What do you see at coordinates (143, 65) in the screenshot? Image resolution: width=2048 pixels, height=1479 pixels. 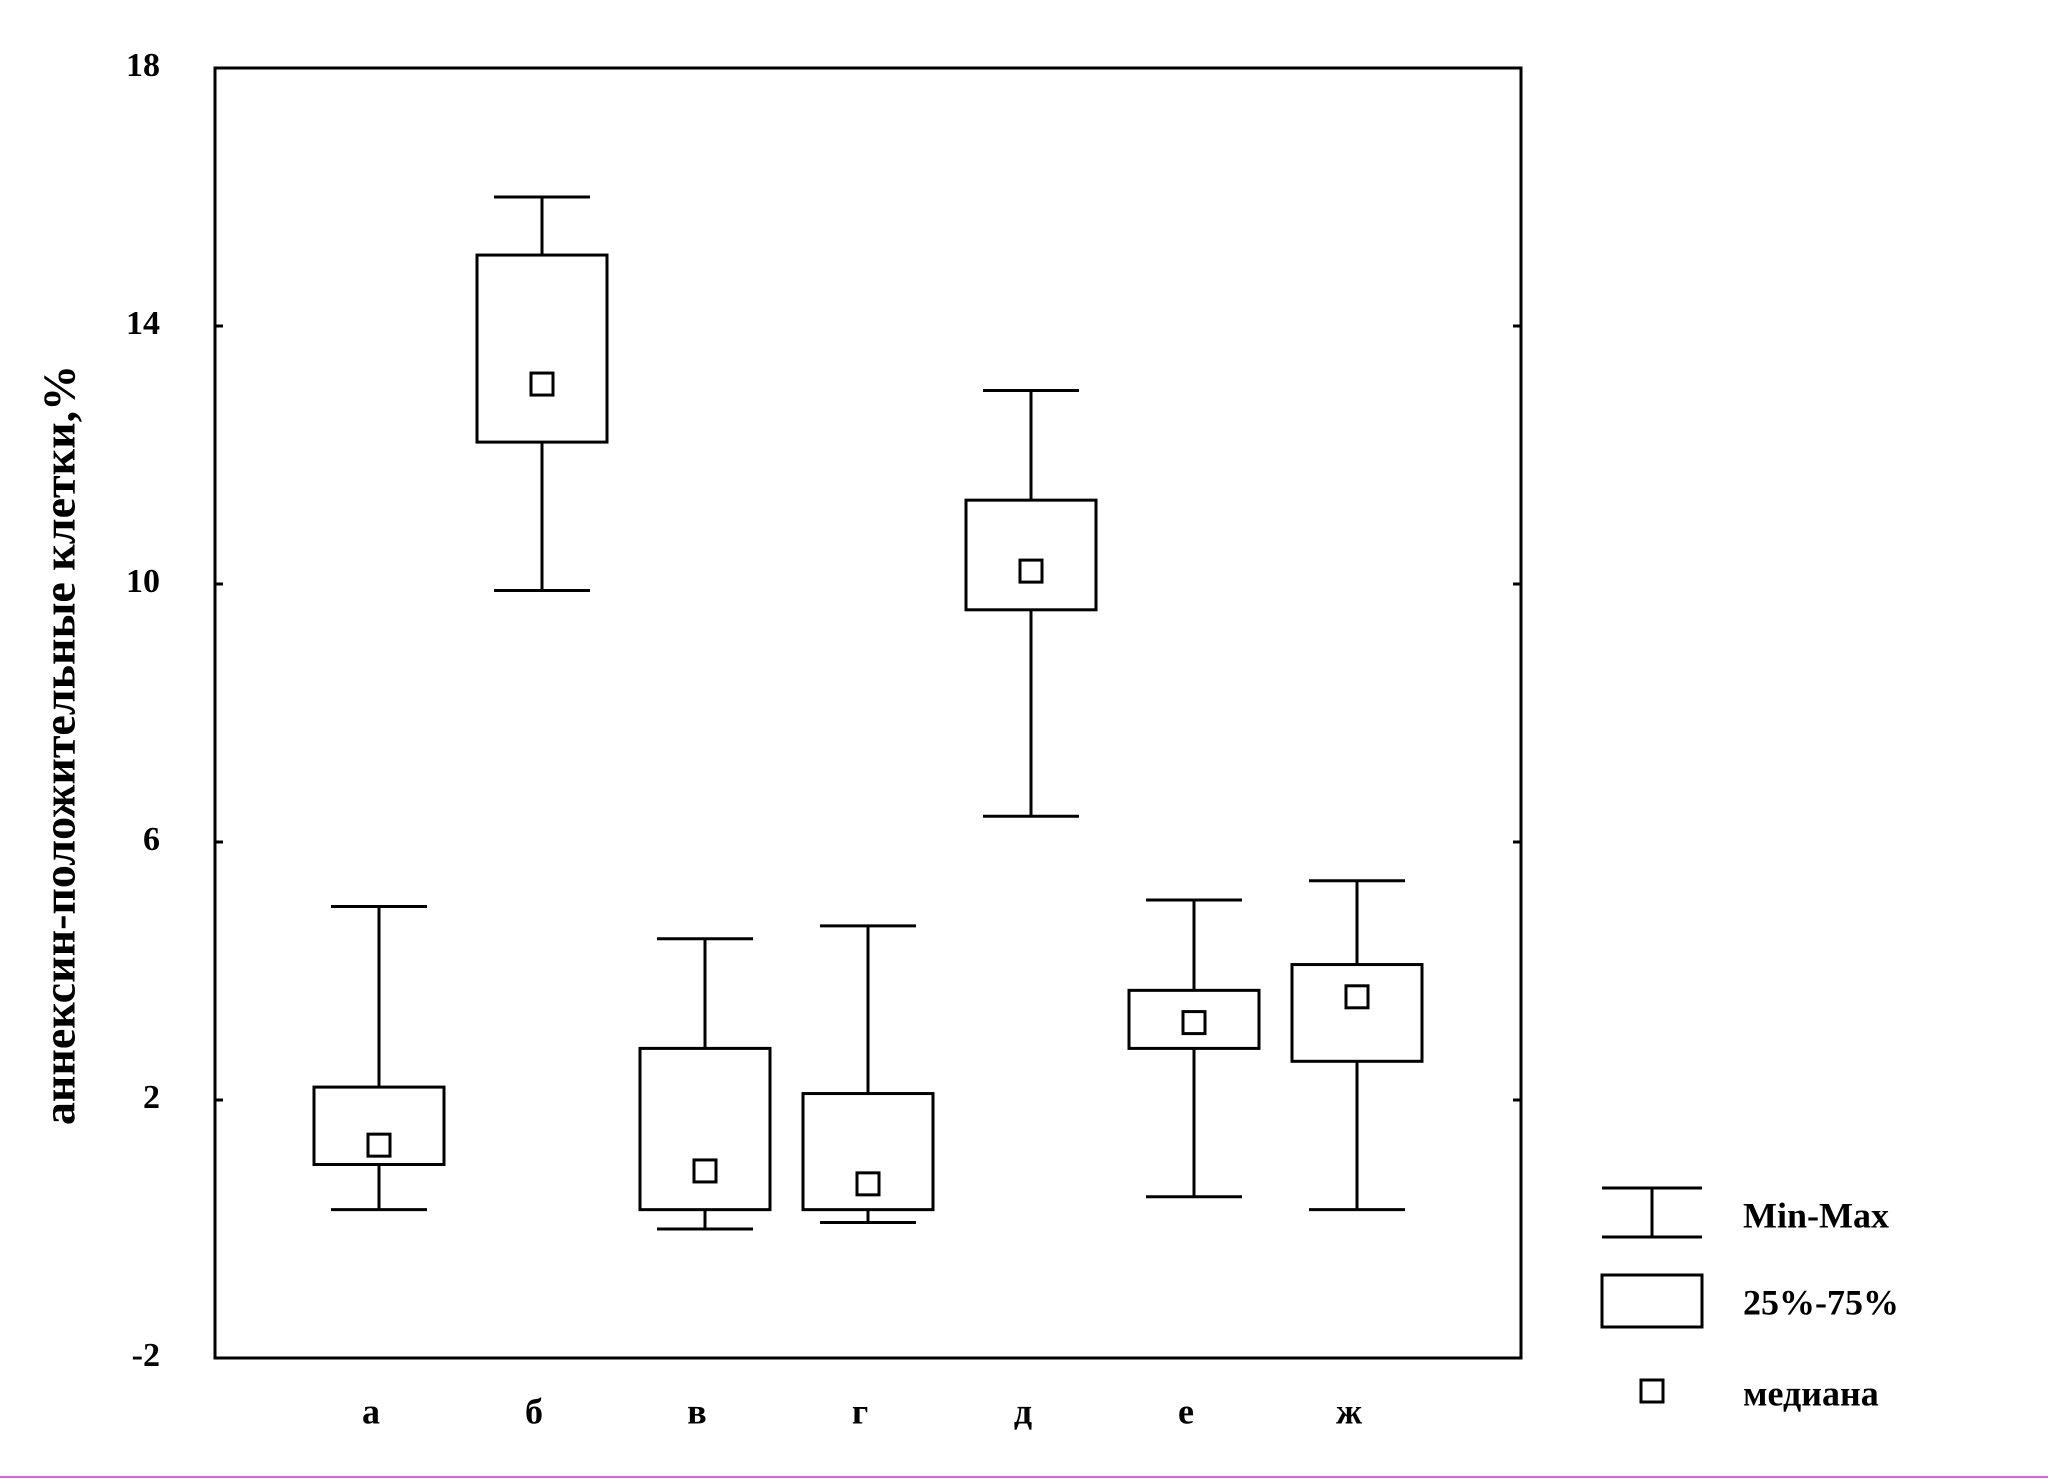 I see `y-tick-label: 18` at bounding box center [143, 65].